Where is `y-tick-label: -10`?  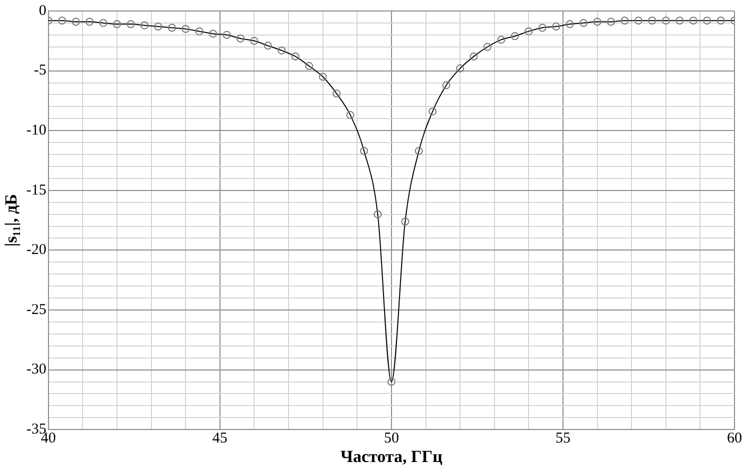 y-tick-label: -10 is located at coordinates (36, 130).